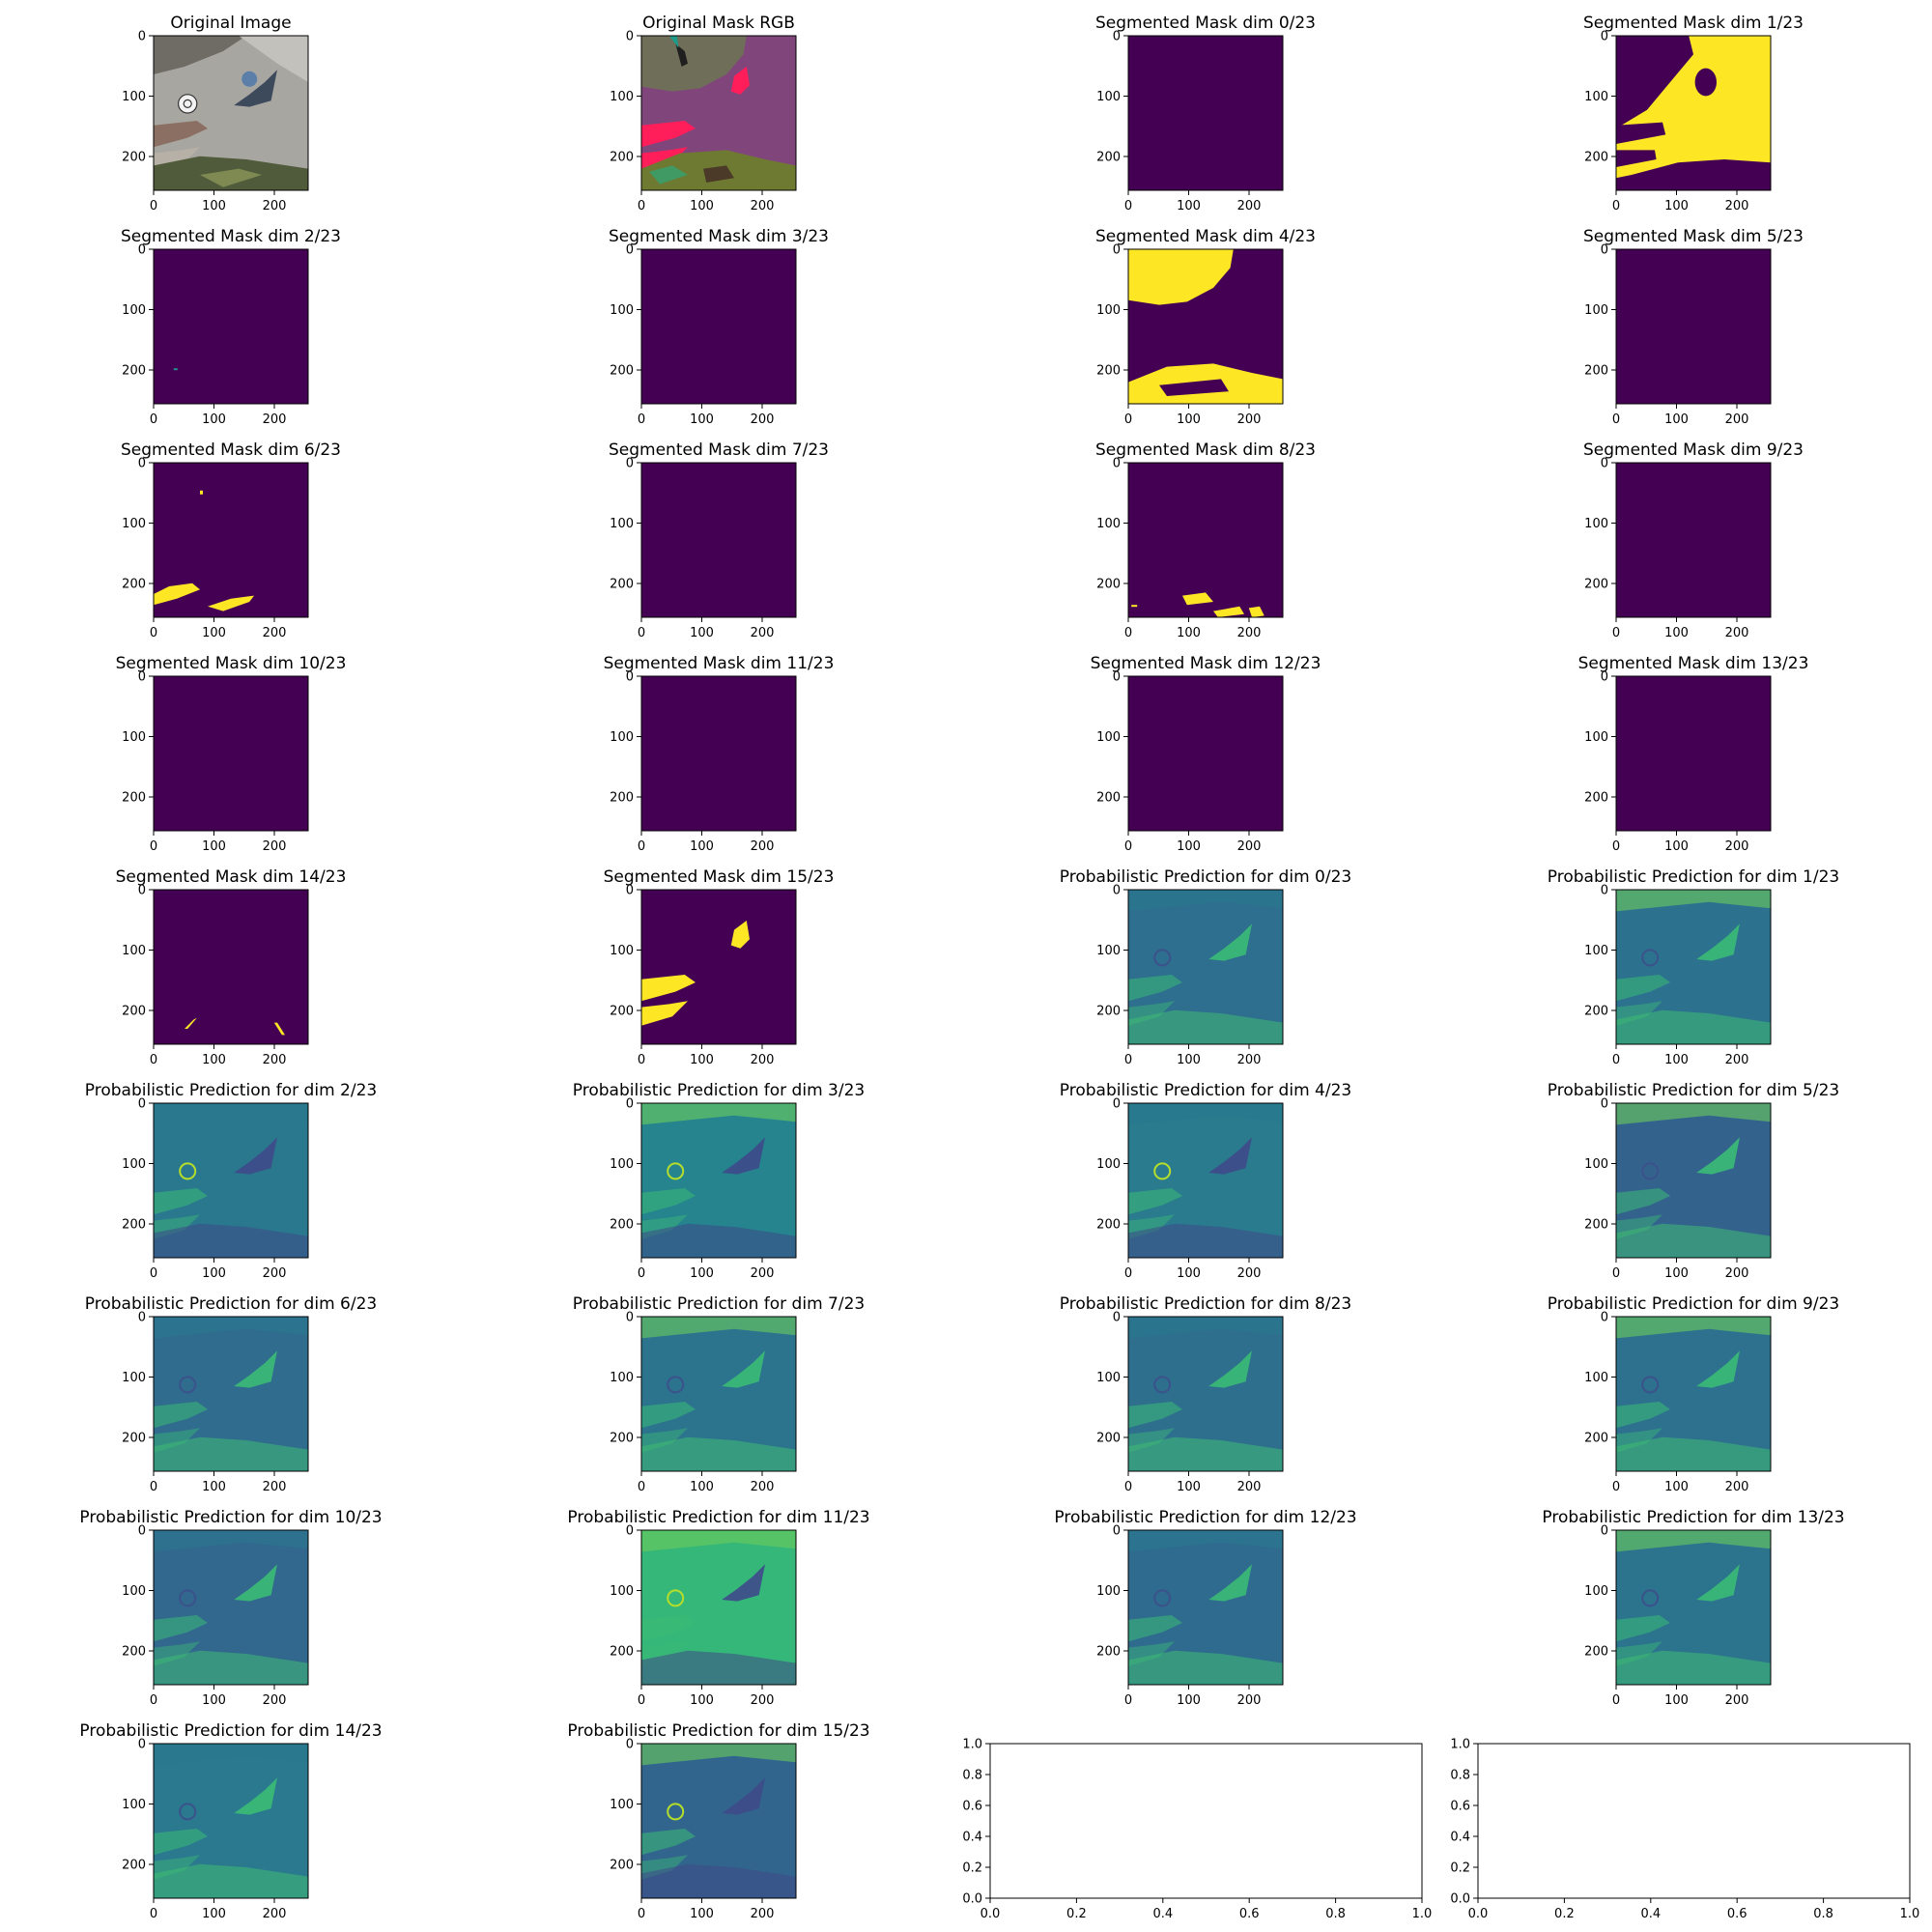 This screenshot has height=1932, width=1932. I want to click on x-tick-label: 1.0, so click(1910, 1914).